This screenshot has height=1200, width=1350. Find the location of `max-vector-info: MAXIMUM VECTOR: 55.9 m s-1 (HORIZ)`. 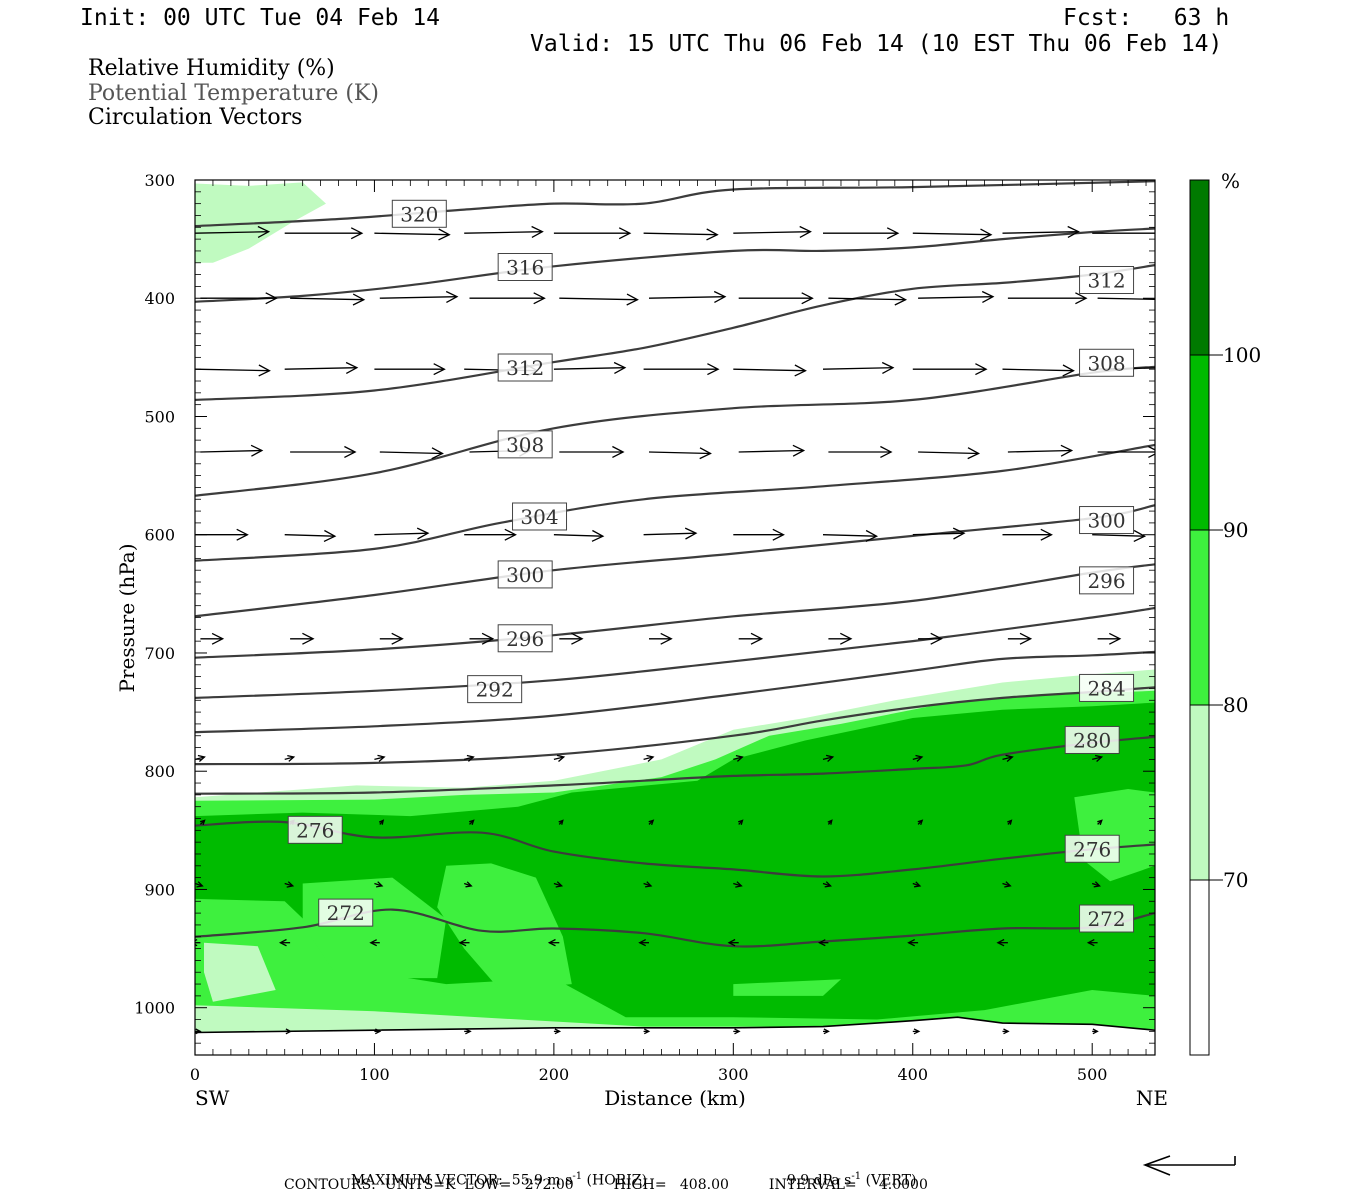

max-vector-info: MAXIMUM VECTOR: 55.9 m s-1 (HORIZ) is located at coordinates (494, 1173).